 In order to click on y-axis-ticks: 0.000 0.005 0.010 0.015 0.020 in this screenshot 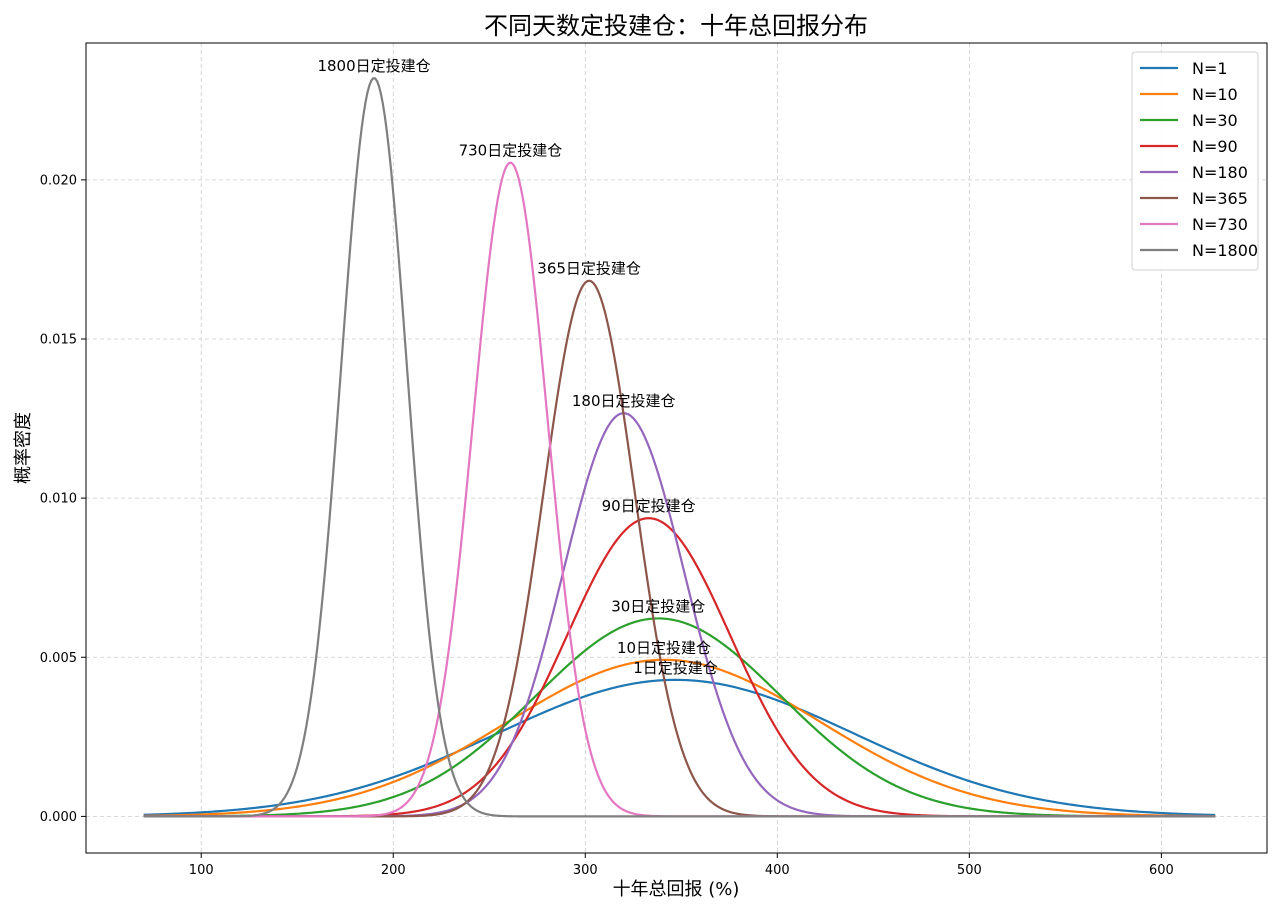, I will do `click(63, 499)`.